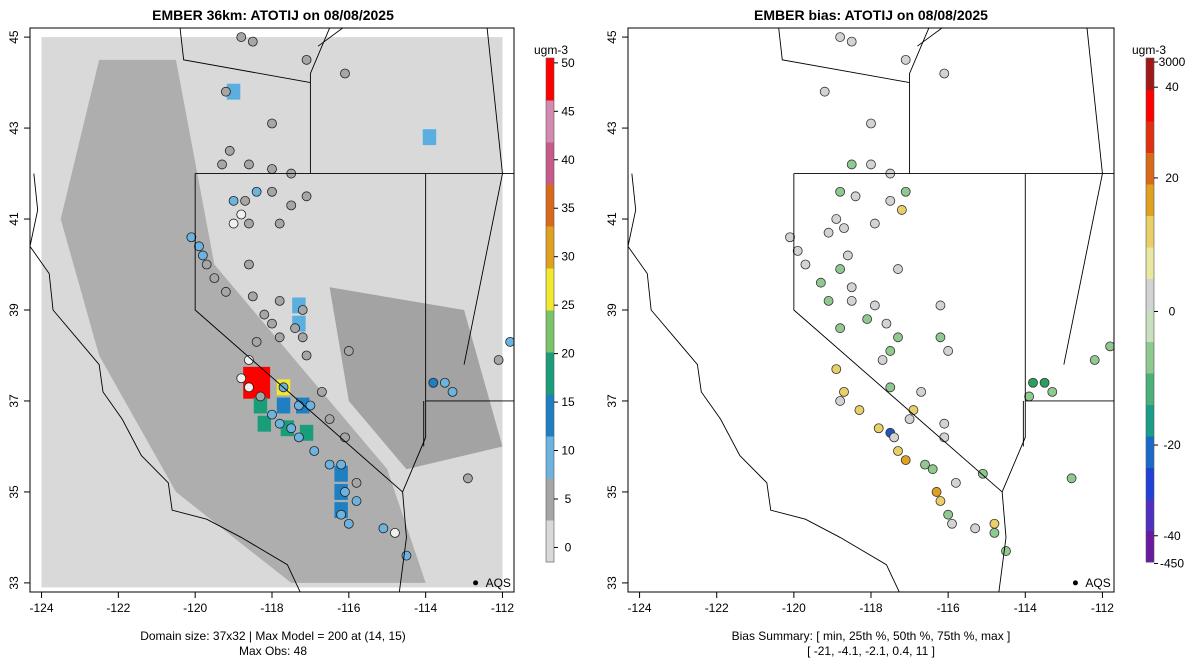  What do you see at coordinates (1097, 583) in the screenshot?
I see `aqs-label: AQS` at bounding box center [1097, 583].